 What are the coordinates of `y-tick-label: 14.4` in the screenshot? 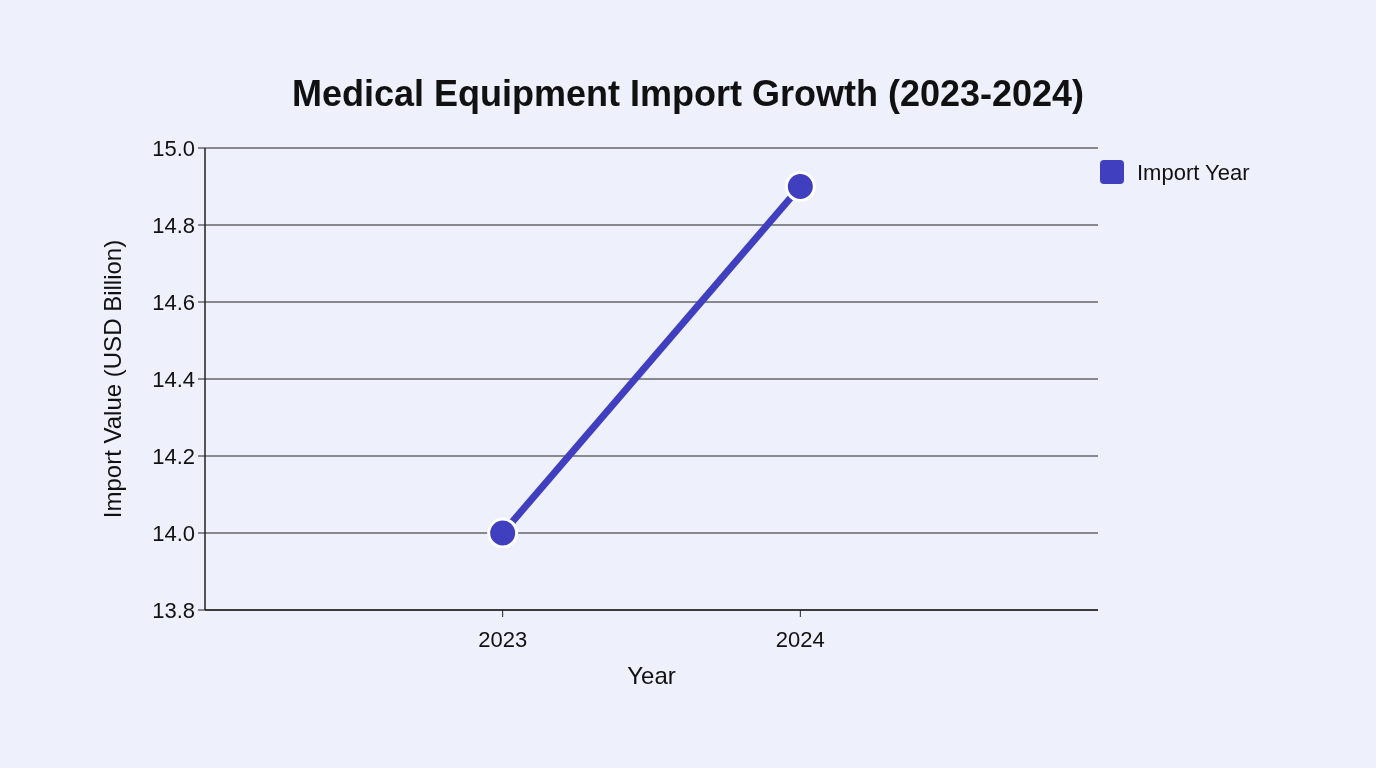 It's located at (173, 379).